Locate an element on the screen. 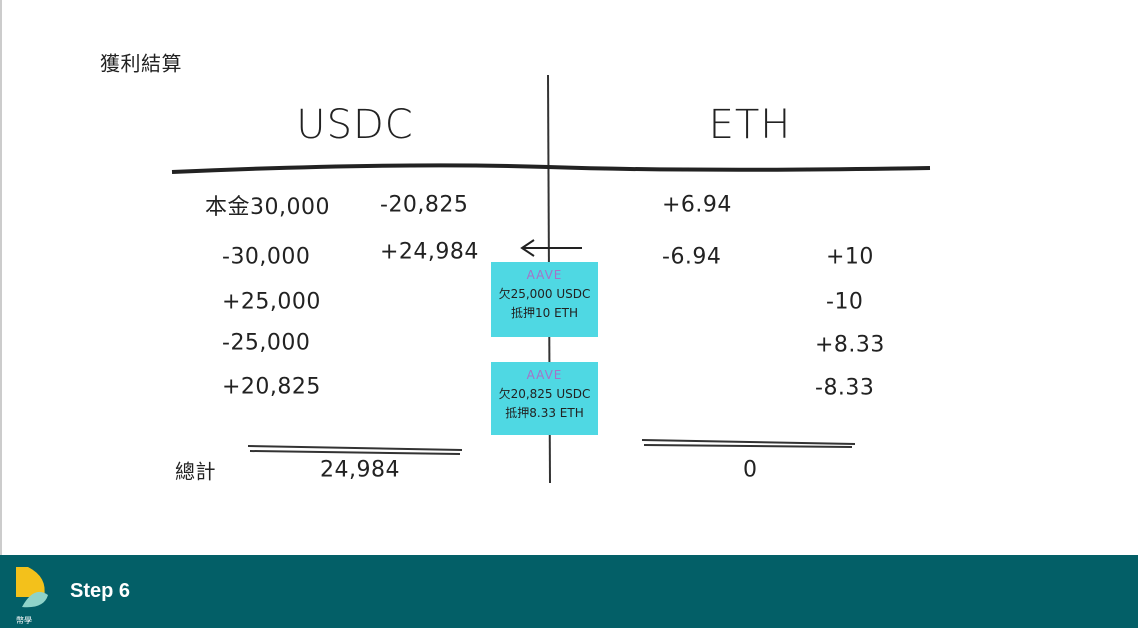 The width and height of the screenshot is (1138, 631). aave-box: AAVE 欠25,000 USDC 抵押10 ETH is located at coordinates (544, 299).